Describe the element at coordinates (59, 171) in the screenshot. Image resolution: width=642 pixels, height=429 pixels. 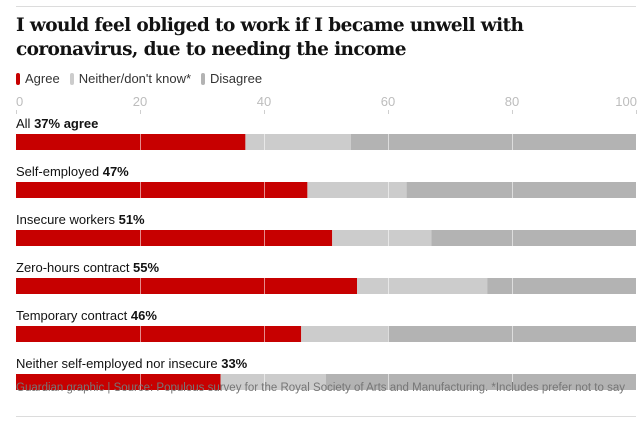
I see `row-label-name: Self-employed` at that location.